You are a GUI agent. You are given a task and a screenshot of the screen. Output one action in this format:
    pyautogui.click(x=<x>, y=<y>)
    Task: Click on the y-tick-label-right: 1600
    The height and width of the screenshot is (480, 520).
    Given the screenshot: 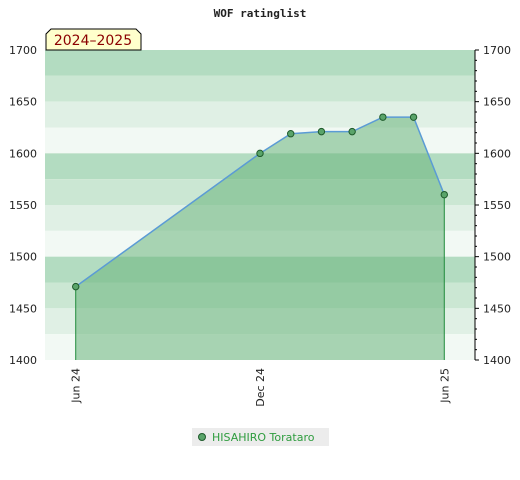 What is the action you would take?
    pyautogui.click(x=497, y=153)
    